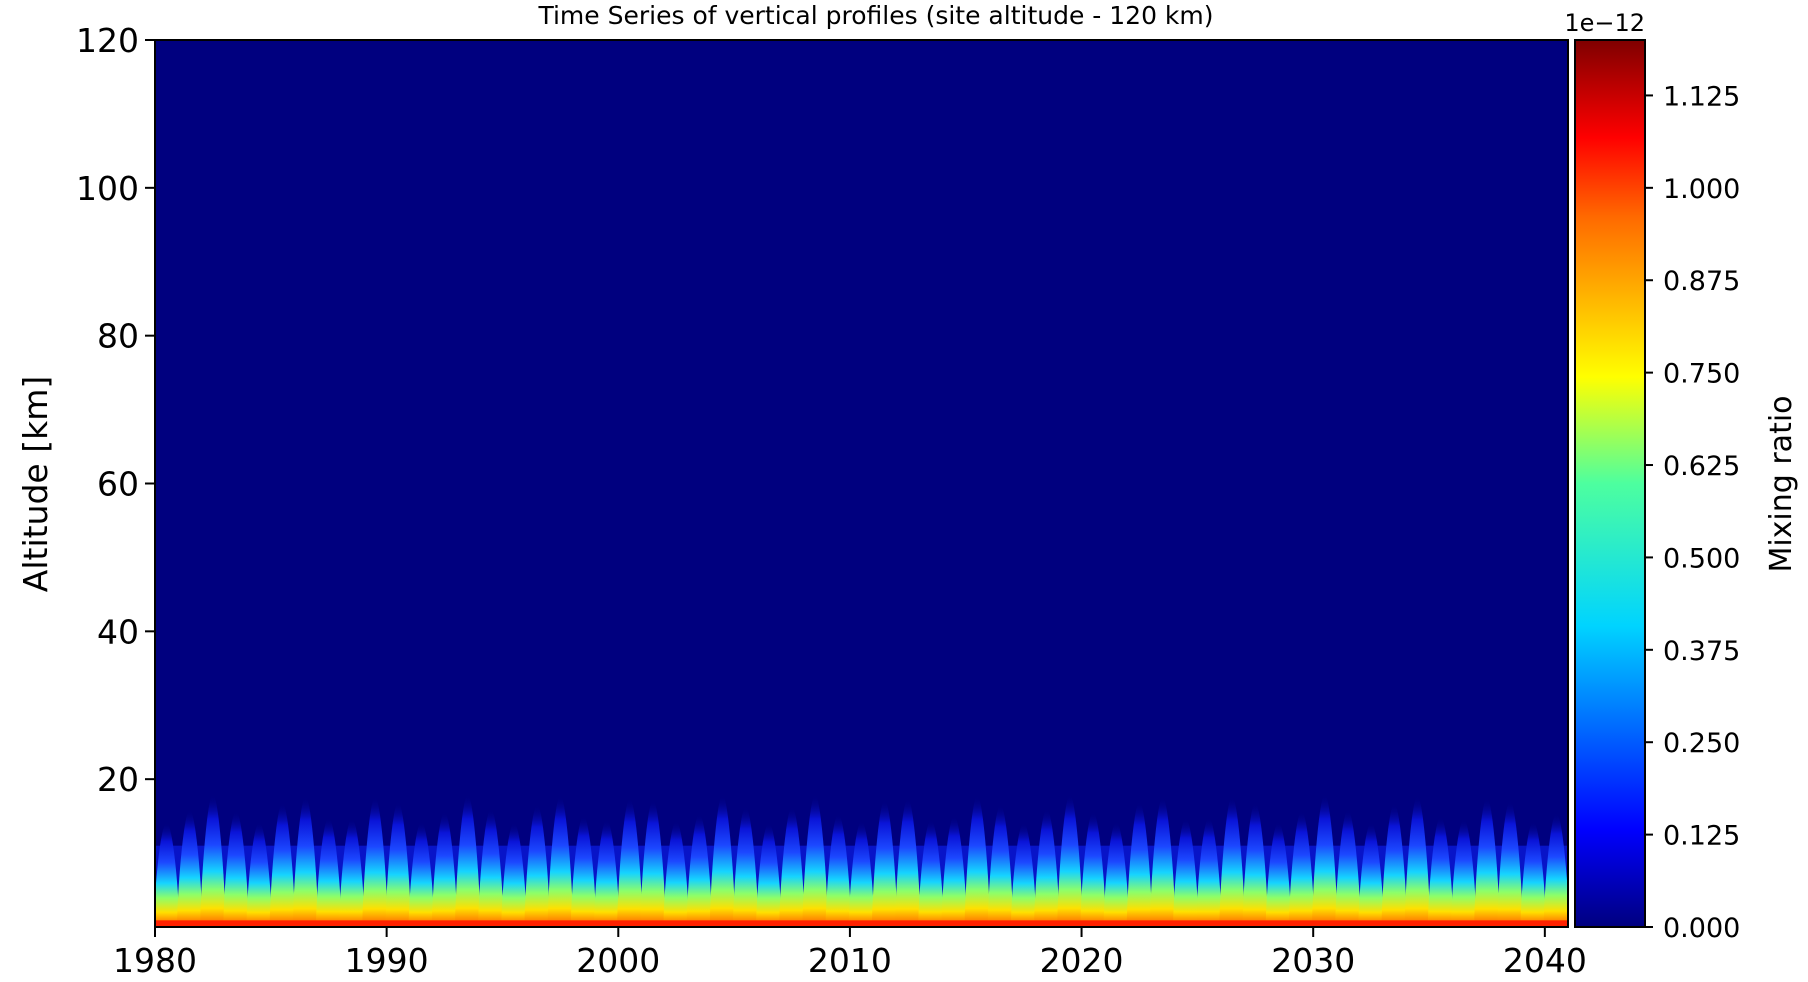 Image resolution: width=1808 pixels, height=982 pixels. I want to click on colorbar-tick-label: 0.000, so click(1701, 928).